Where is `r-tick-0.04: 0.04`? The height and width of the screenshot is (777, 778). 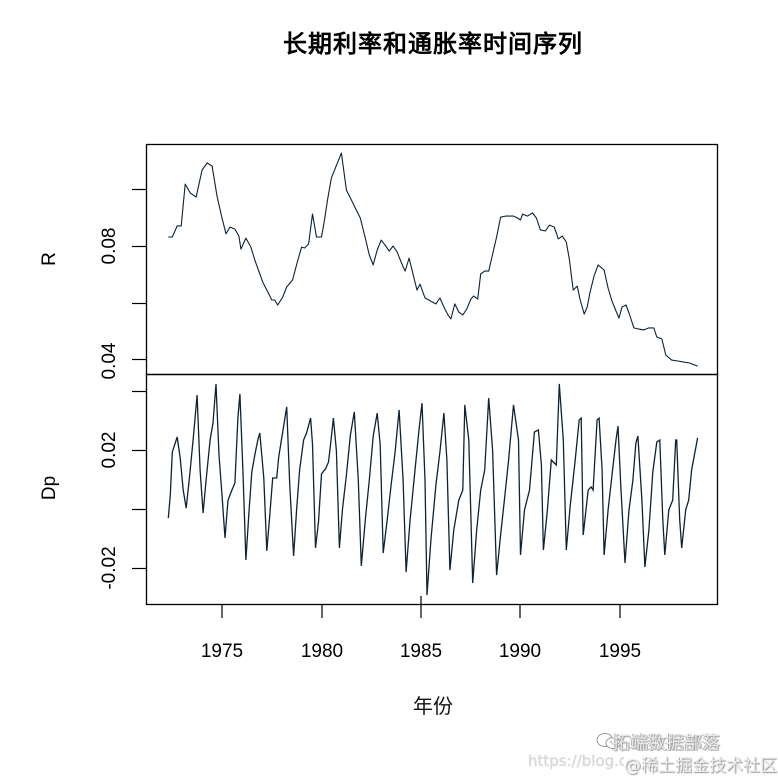 r-tick-0.04: 0.04 is located at coordinates (109, 360).